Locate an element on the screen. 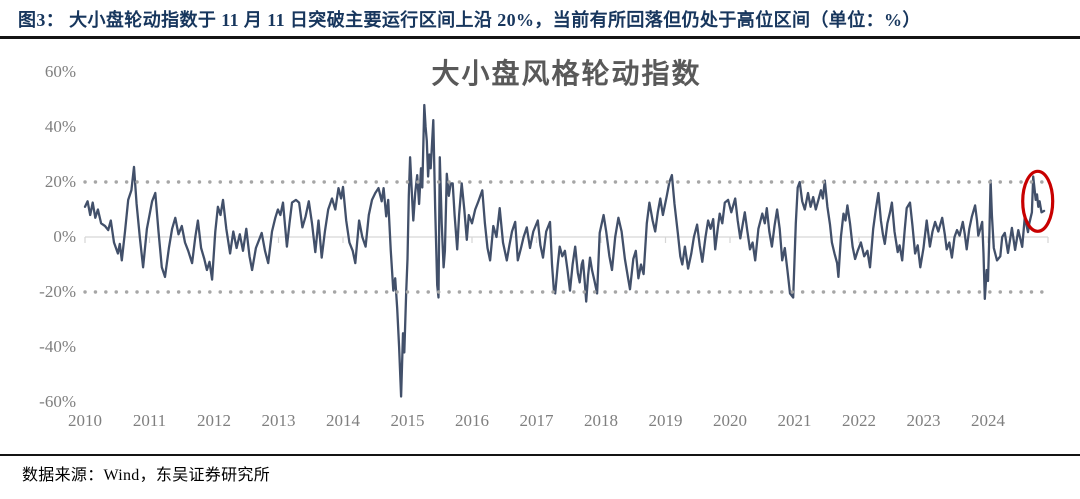  x-axis-label: 2014 is located at coordinates (343, 420).